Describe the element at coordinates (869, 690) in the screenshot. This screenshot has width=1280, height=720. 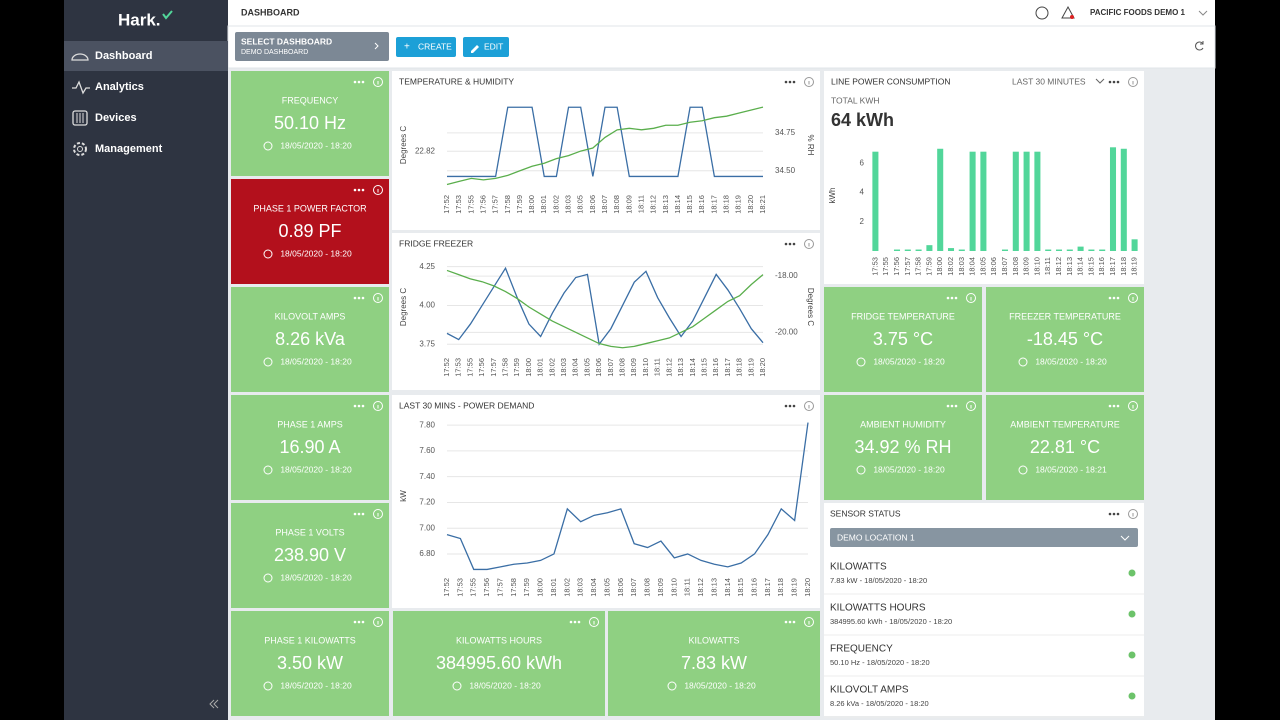
I see `sensor-name: KILOVOLT AMPS` at that location.